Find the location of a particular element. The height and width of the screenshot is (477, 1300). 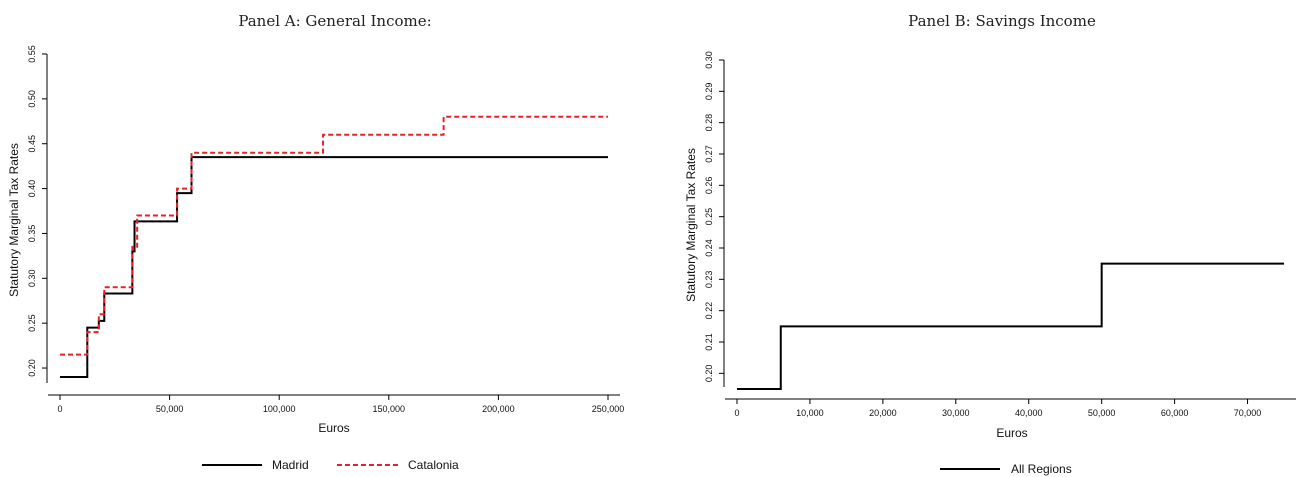

panel-a-x-tick-label: 200,000 is located at coordinates (498, 409).